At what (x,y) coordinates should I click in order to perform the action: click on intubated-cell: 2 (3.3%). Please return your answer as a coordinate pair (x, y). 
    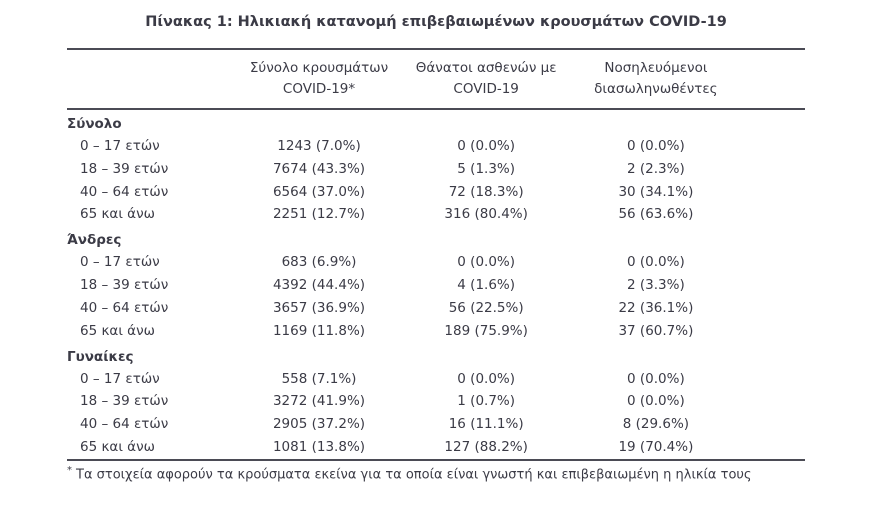
    Looking at the image, I should click on (656, 285).